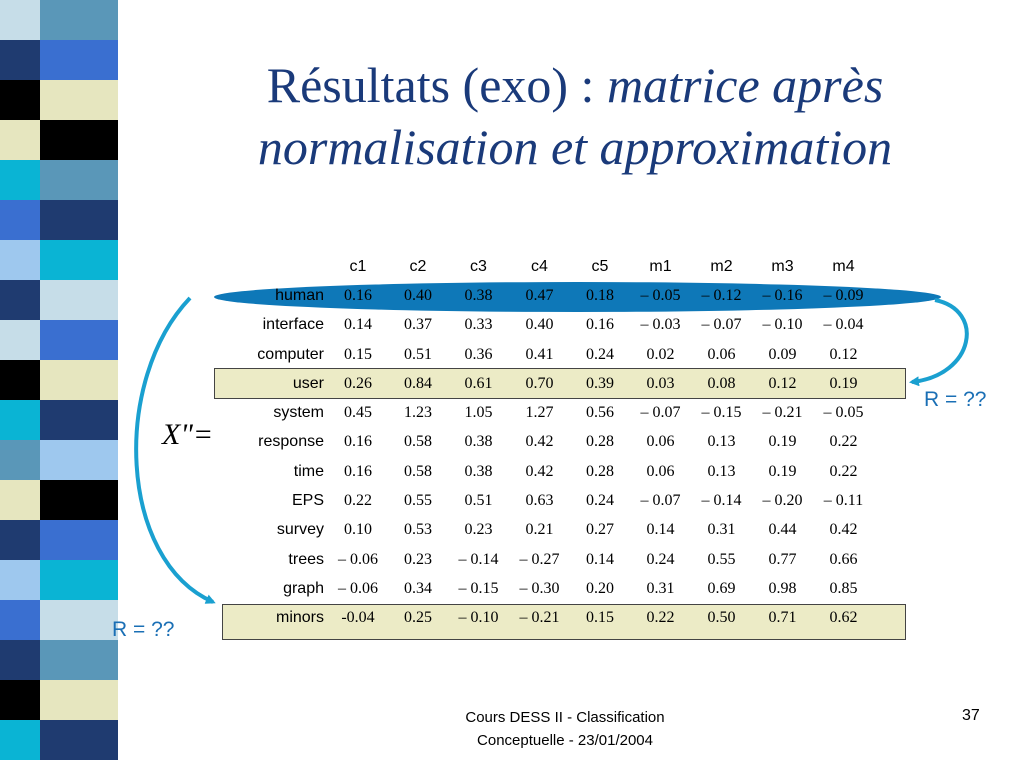 The height and width of the screenshot is (768, 1024). Describe the element at coordinates (290, 354) in the screenshot. I see `row-label: computer` at that location.